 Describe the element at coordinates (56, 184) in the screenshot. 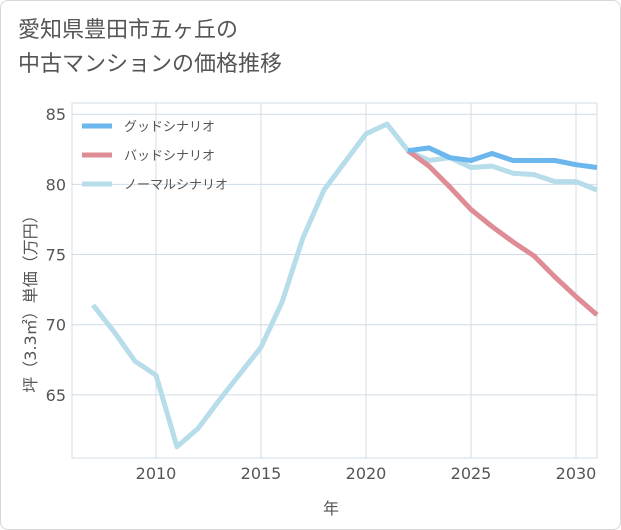

I see `y-tick-80: 80` at that location.